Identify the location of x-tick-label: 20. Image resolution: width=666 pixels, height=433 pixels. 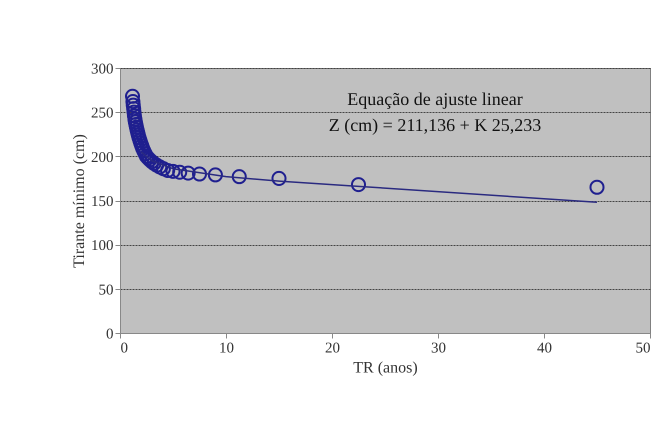
(332, 348).